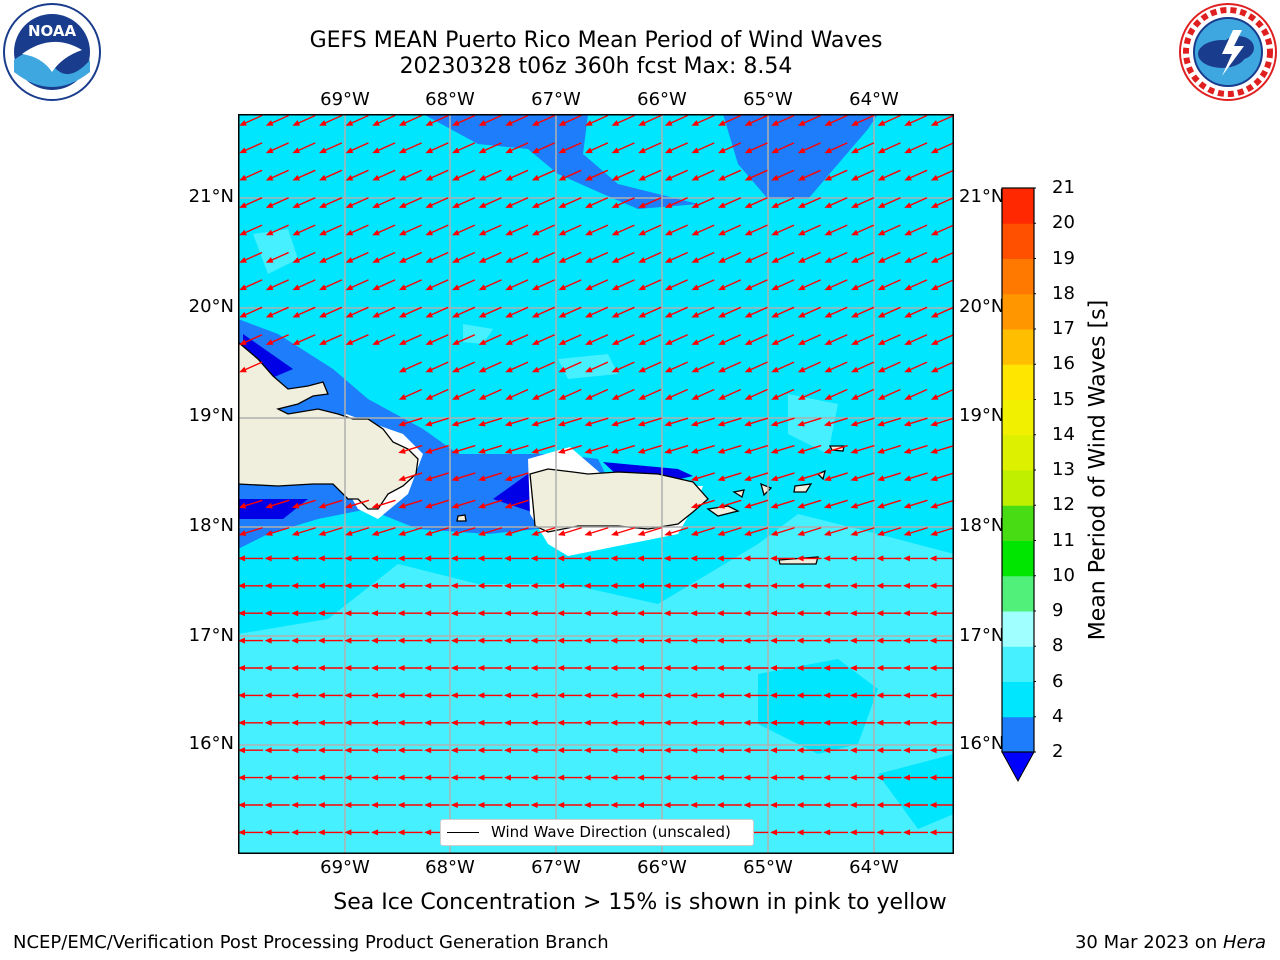 This screenshot has width=1280, height=960. I want to click on map-legend: Wind Wave Direction (unscaled), so click(597, 832).